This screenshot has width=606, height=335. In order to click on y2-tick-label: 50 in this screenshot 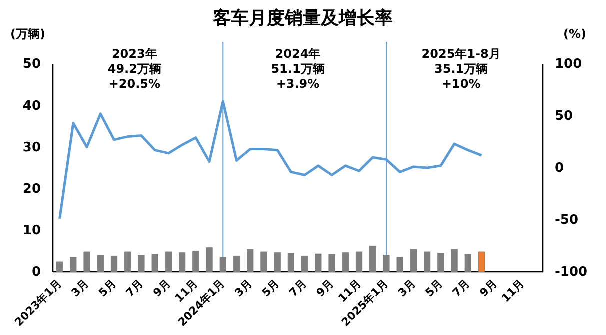, I will do `click(564, 116)`.